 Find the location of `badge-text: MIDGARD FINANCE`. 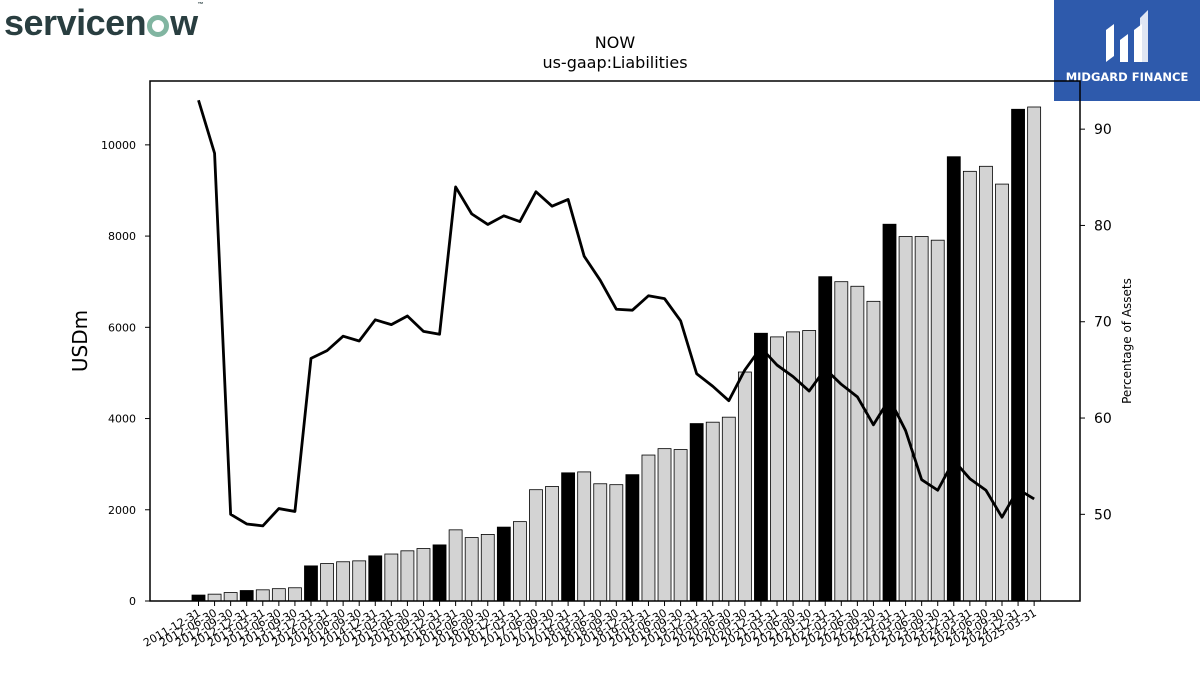

badge-text: MIDGARD FINANCE is located at coordinates (1127, 77).